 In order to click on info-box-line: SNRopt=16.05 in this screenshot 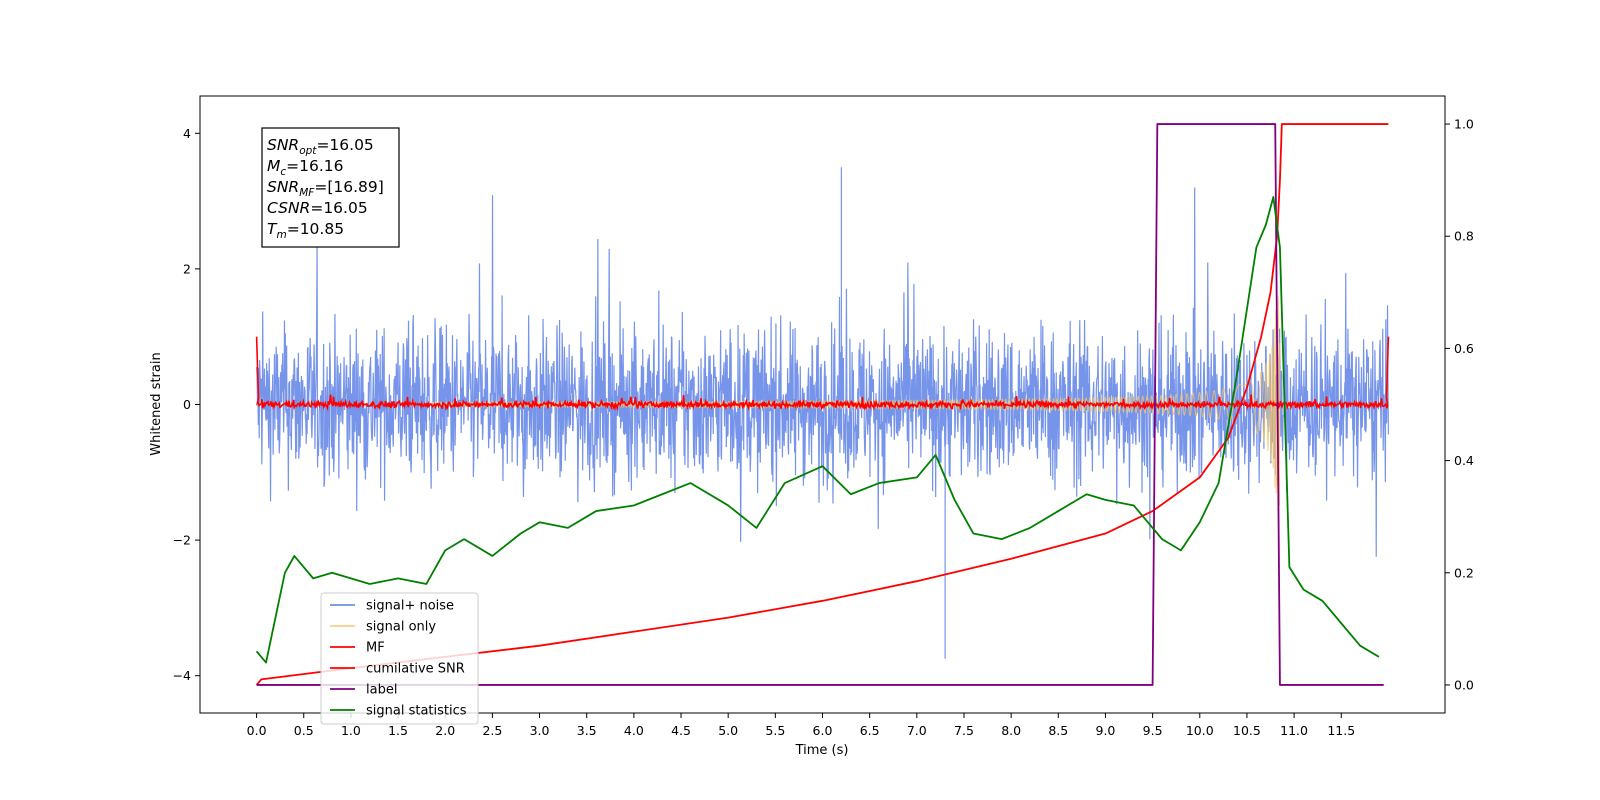, I will do `click(320, 146)`.